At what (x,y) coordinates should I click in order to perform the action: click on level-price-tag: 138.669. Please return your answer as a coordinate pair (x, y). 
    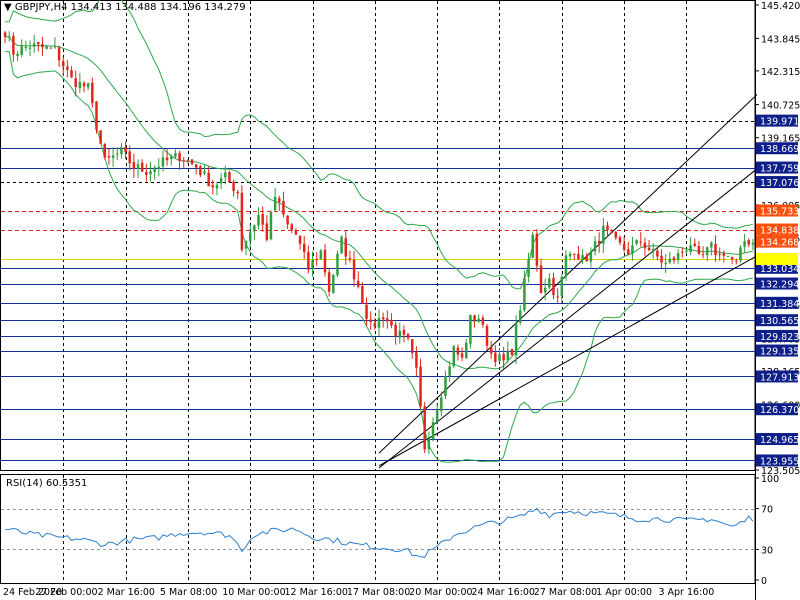
    Looking at the image, I should click on (779, 149).